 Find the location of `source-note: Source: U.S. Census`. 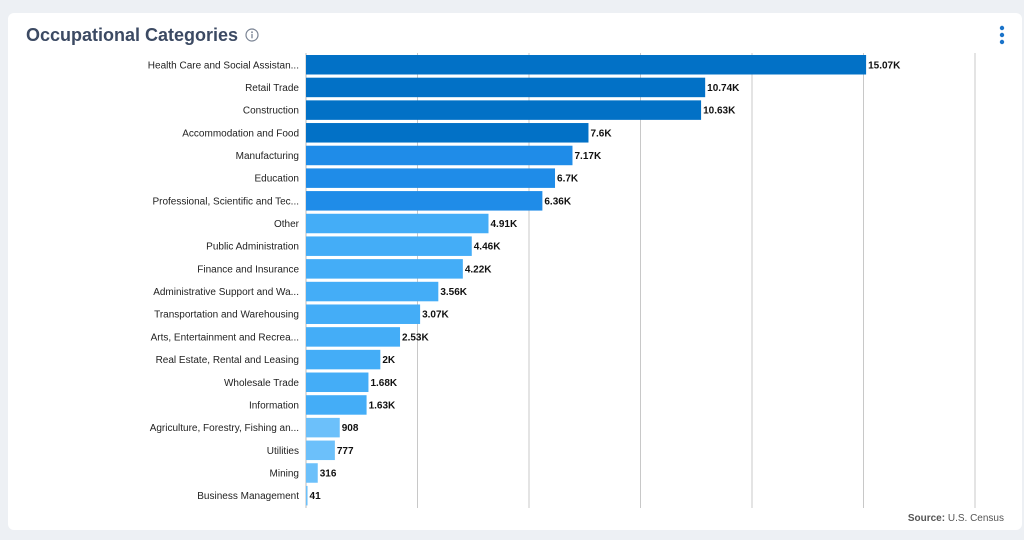

source-note: Source: U.S. Census is located at coordinates (956, 518).